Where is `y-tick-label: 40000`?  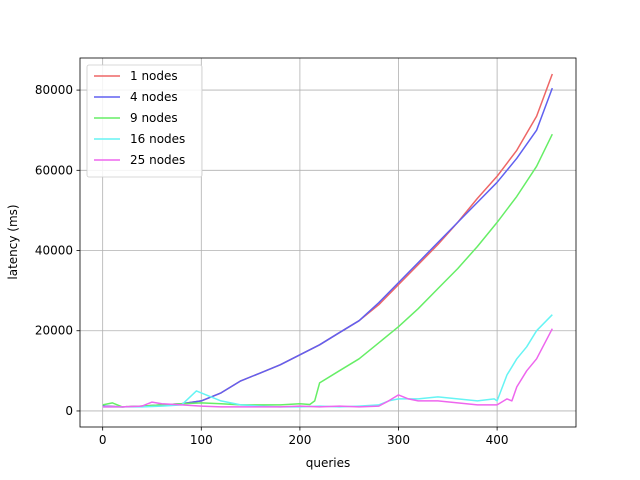 y-tick-label: 40000 is located at coordinates (54, 251).